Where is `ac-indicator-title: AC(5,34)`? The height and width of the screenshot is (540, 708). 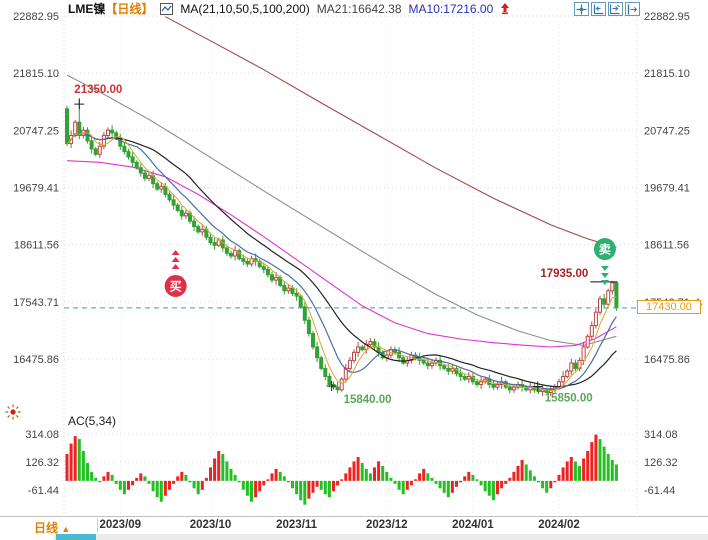 ac-indicator-title: AC(5,34) is located at coordinates (92, 421).